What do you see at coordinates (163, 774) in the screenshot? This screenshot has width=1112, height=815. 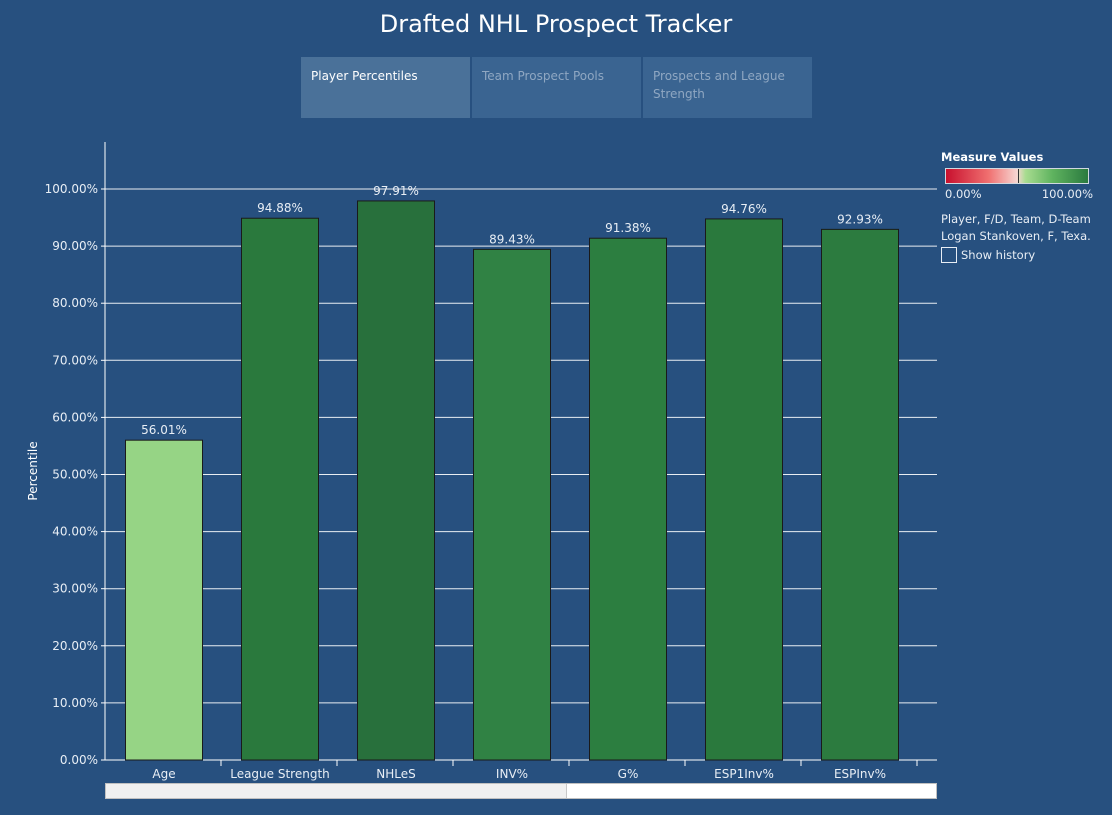 I see `x-tick-label: Age` at bounding box center [163, 774].